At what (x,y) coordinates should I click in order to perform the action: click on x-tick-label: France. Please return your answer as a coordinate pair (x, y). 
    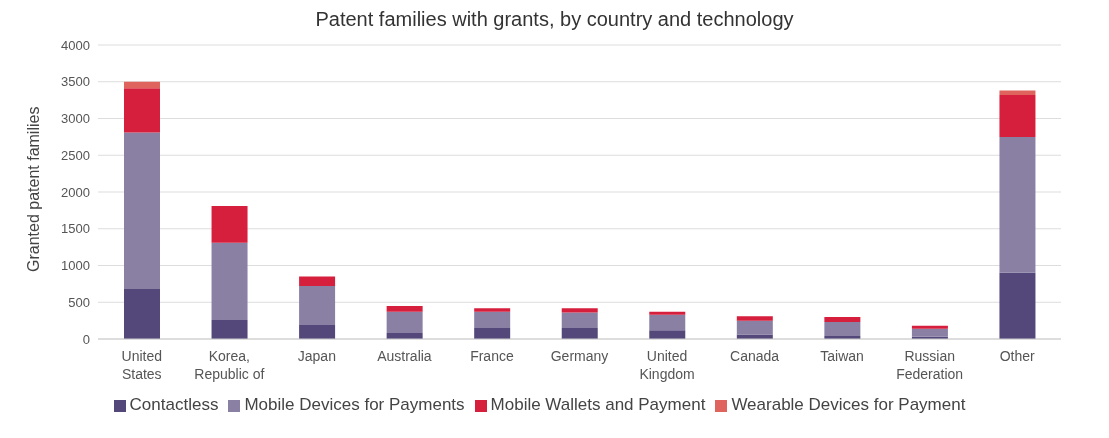
    Looking at the image, I should click on (492, 356).